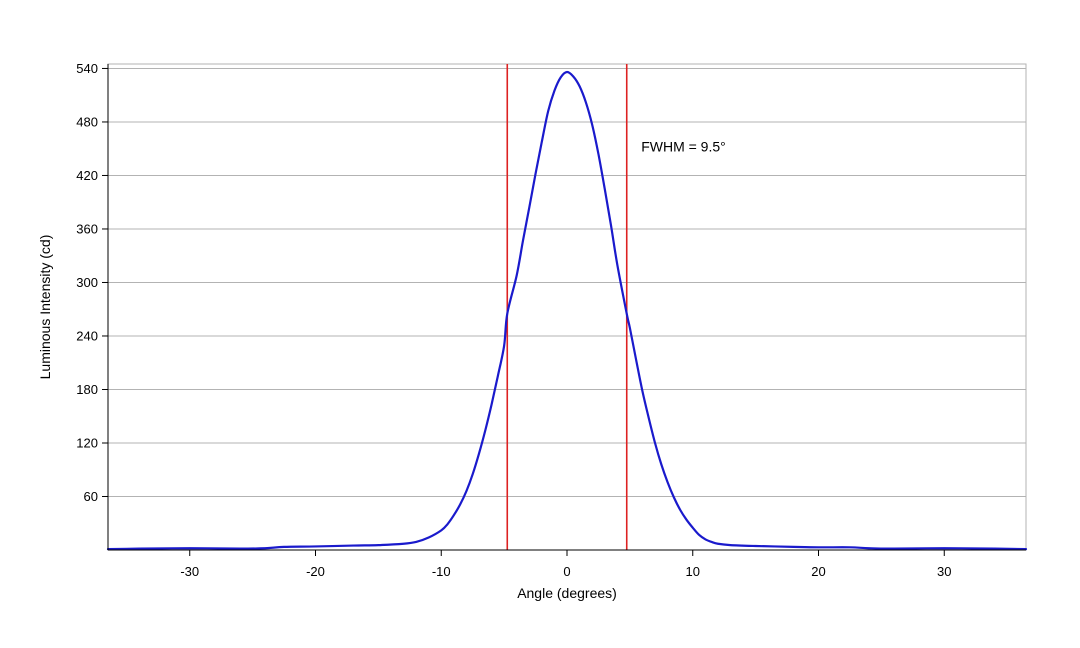 The width and height of the screenshot is (1080, 648). Describe the element at coordinates (566, 571) in the screenshot. I see `x-tick-label-0: 0` at that location.